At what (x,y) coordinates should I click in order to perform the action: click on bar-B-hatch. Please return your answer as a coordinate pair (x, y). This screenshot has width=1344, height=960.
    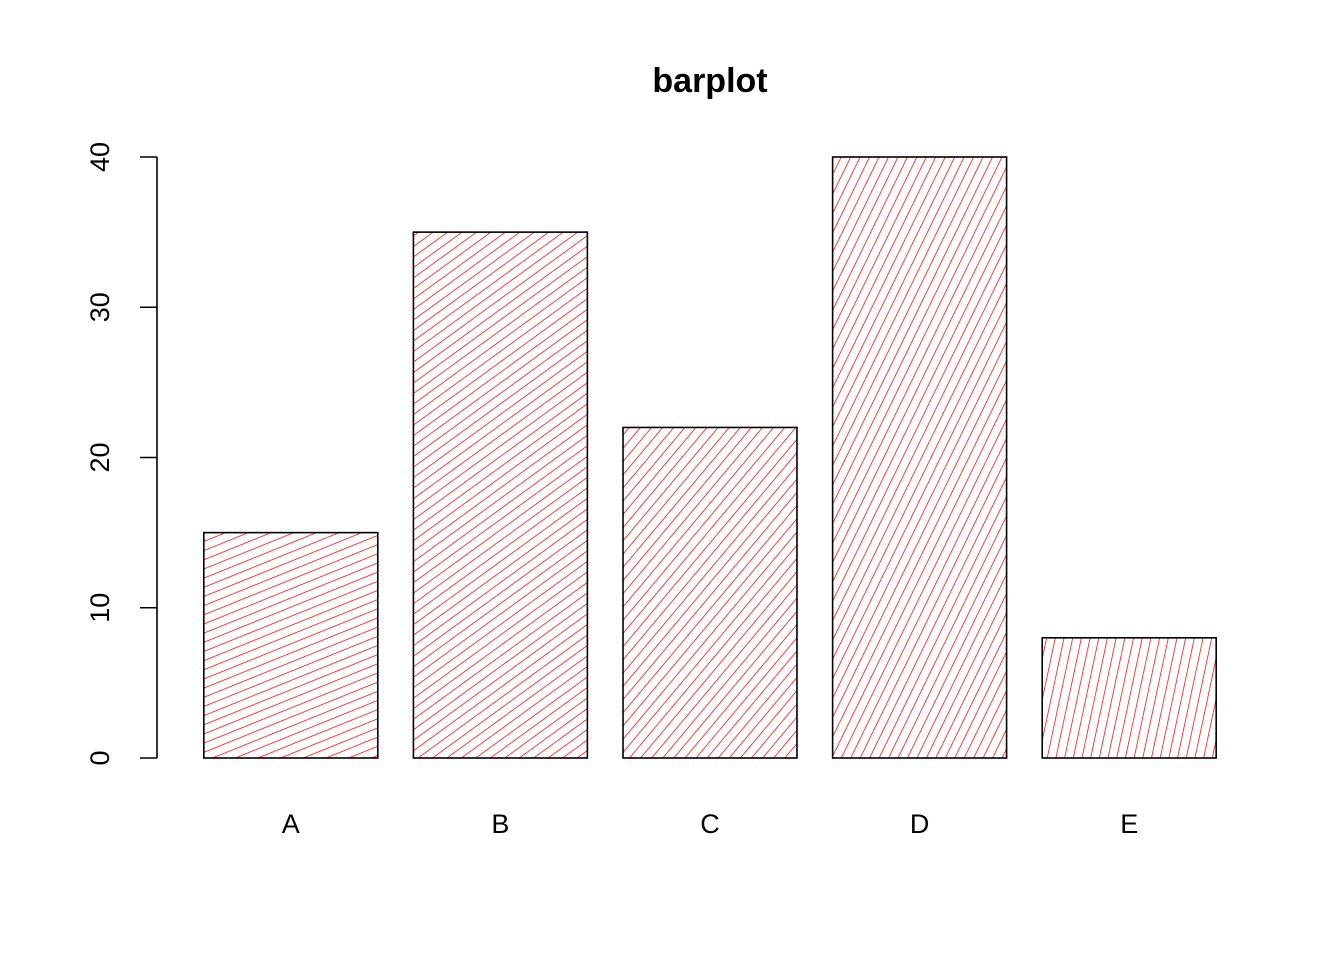
    Looking at the image, I should click on (500, 495).